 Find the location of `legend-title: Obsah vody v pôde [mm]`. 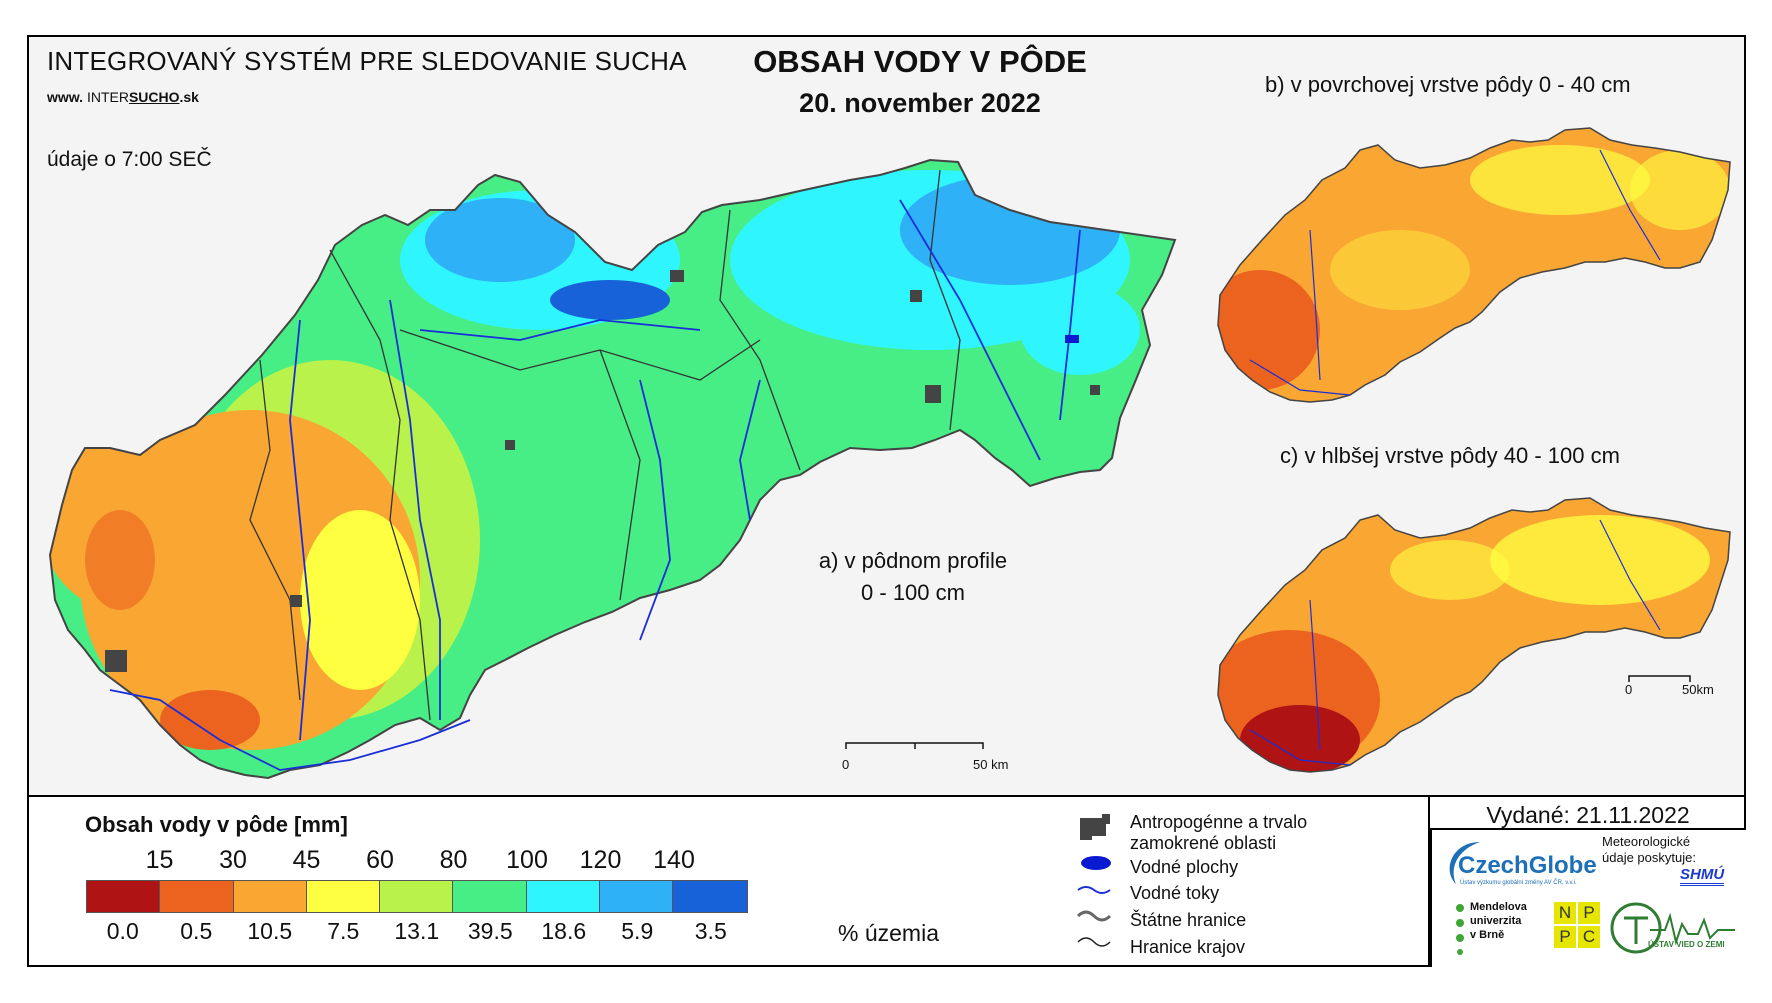

legend-title: Obsah vody v pôde [mm] is located at coordinates (216, 824).